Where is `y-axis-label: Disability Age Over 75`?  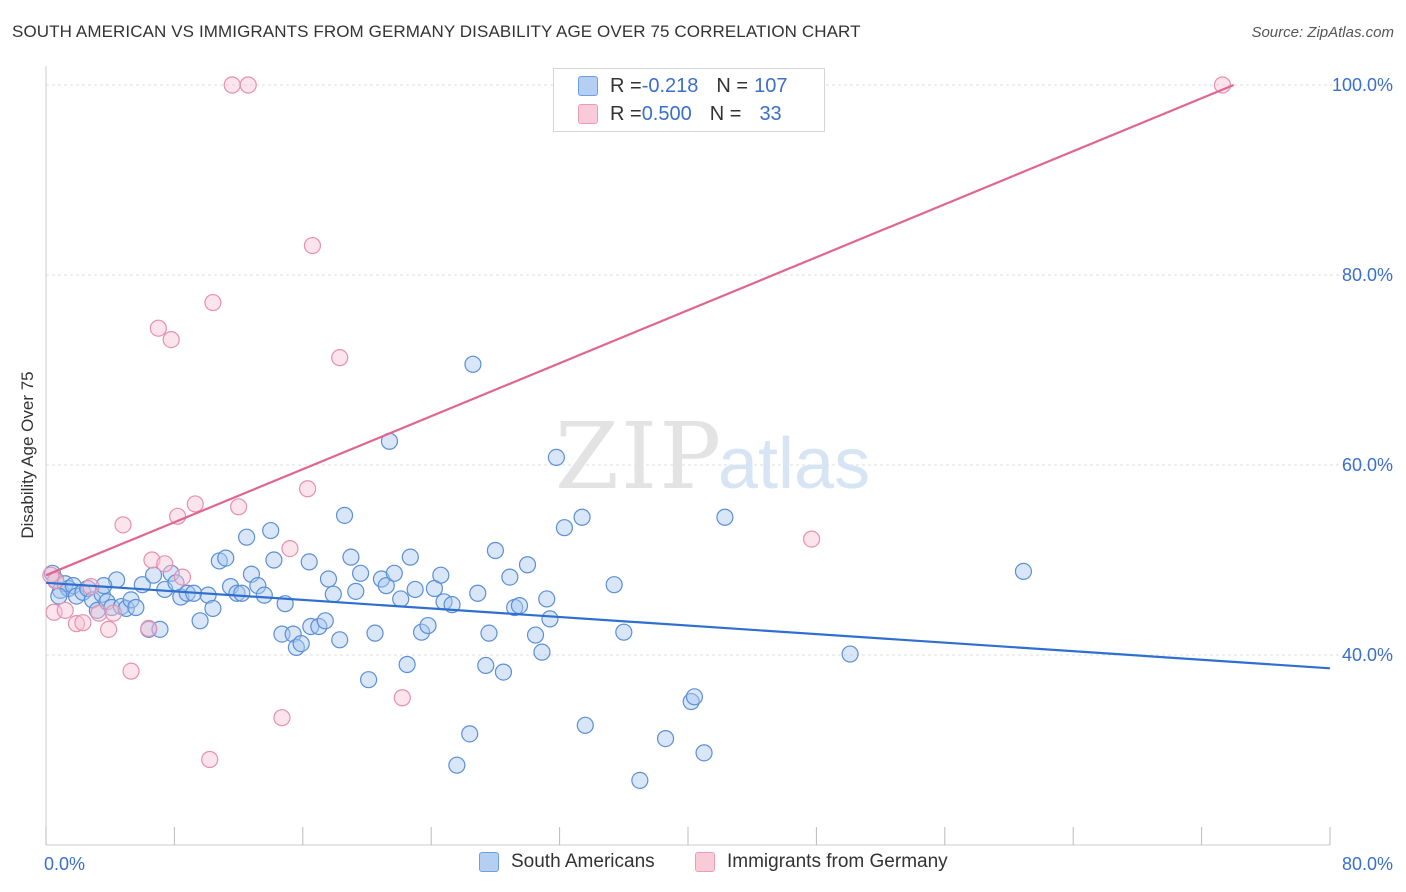 y-axis-label: Disability Age Over 75 is located at coordinates (27, 454).